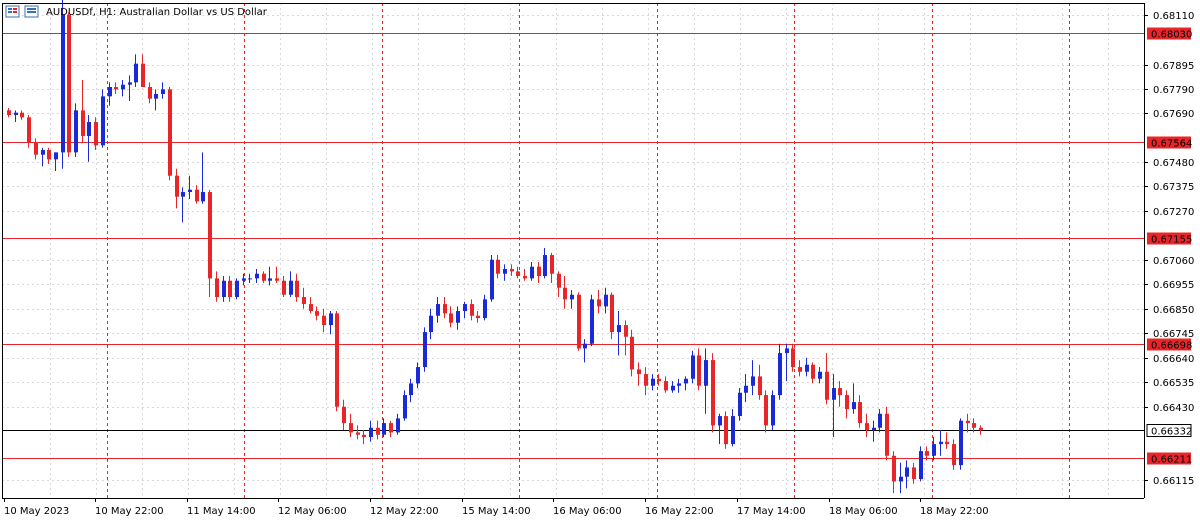 The image size is (1200, 521). What do you see at coordinates (1173, 163) in the screenshot?
I see `y-tick-label: 0.67480` at bounding box center [1173, 163].